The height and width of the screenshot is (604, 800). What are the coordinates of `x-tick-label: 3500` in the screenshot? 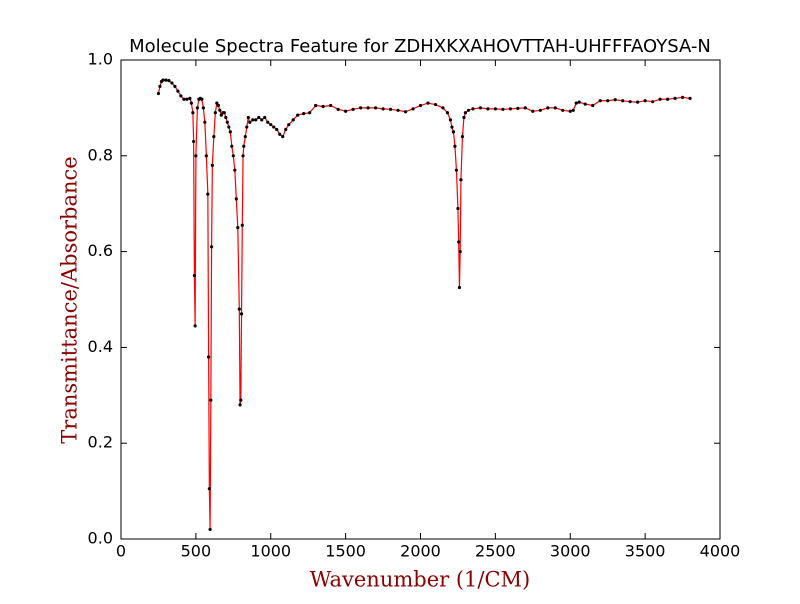 It's located at (645, 551).